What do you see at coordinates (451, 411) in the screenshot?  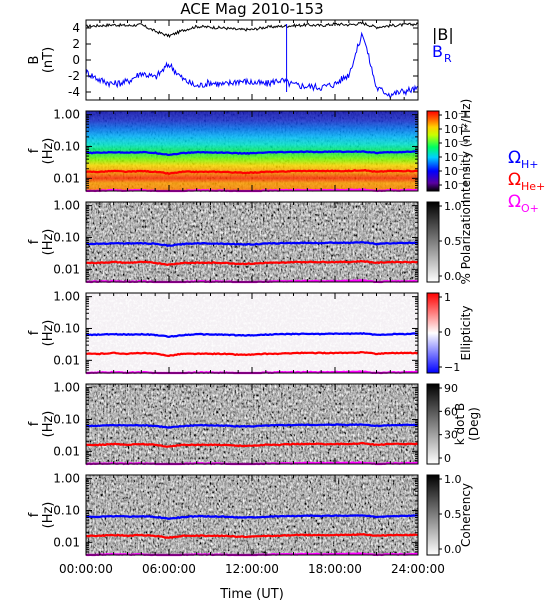 I see `colorbar-tick-label: 60` at bounding box center [451, 411].